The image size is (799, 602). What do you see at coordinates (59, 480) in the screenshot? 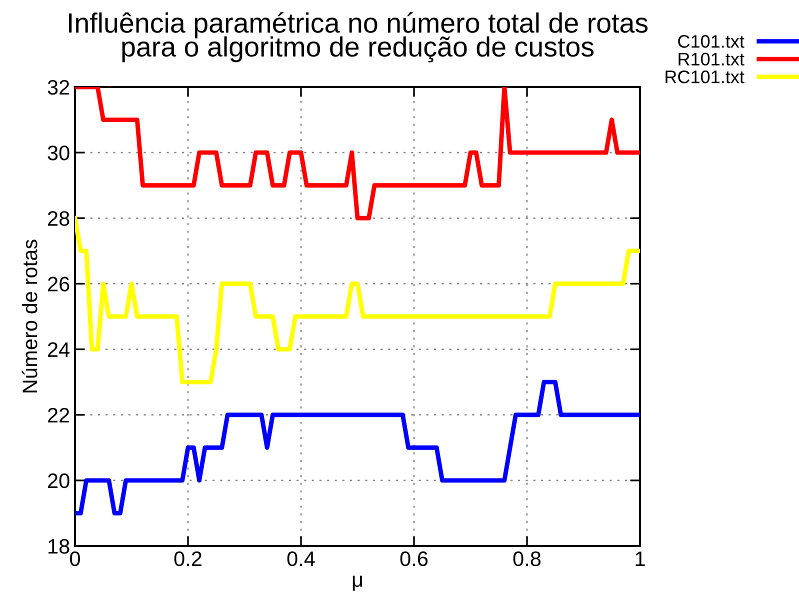
I see `y-tick-label: 20` at bounding box center [59, 480].